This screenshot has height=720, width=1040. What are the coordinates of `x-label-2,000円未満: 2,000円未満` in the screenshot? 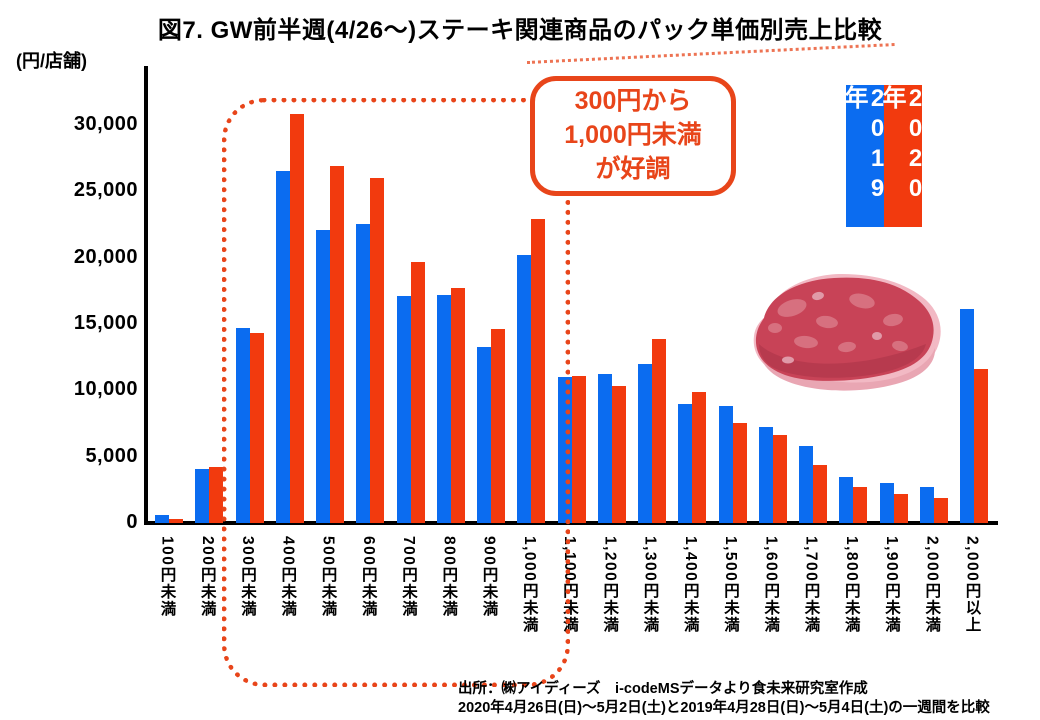 It's located at (932, 585).